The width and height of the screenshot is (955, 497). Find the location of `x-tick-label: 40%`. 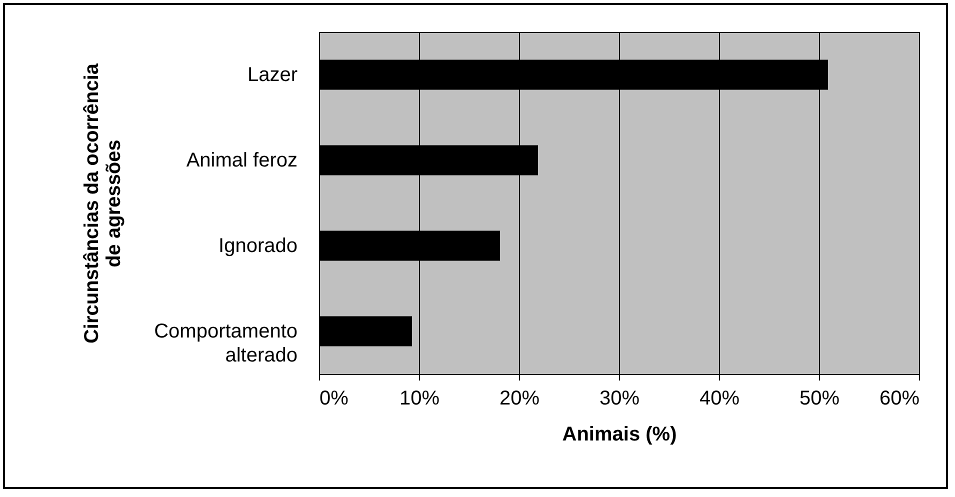

x-tick-label: 40% is located at coordinates (719, 399).